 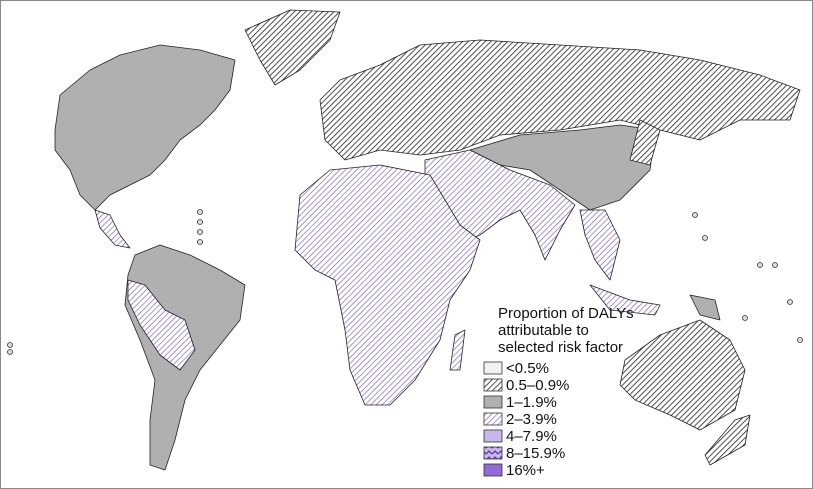 What do you see at coordinates (566, 313) in the screenshot?
I see `legend-title: Proportion of DALYs` at bounding box center [566, 313].